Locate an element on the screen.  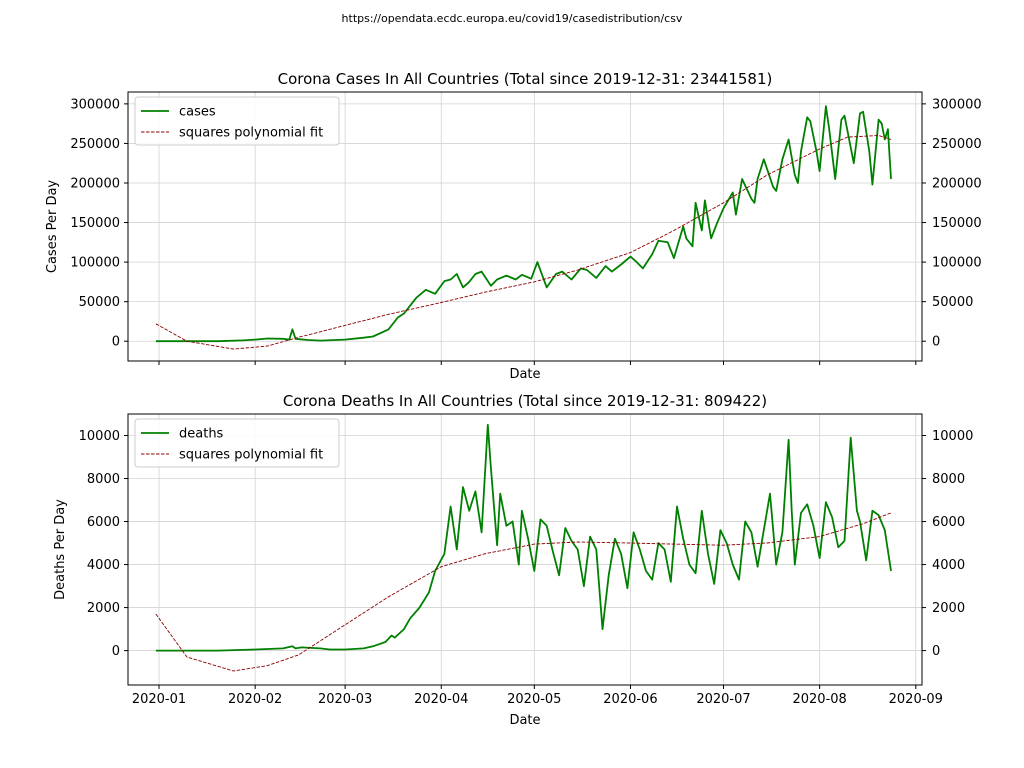
y-axis-label: Cases Per Day is located at coordinates (52, 227).